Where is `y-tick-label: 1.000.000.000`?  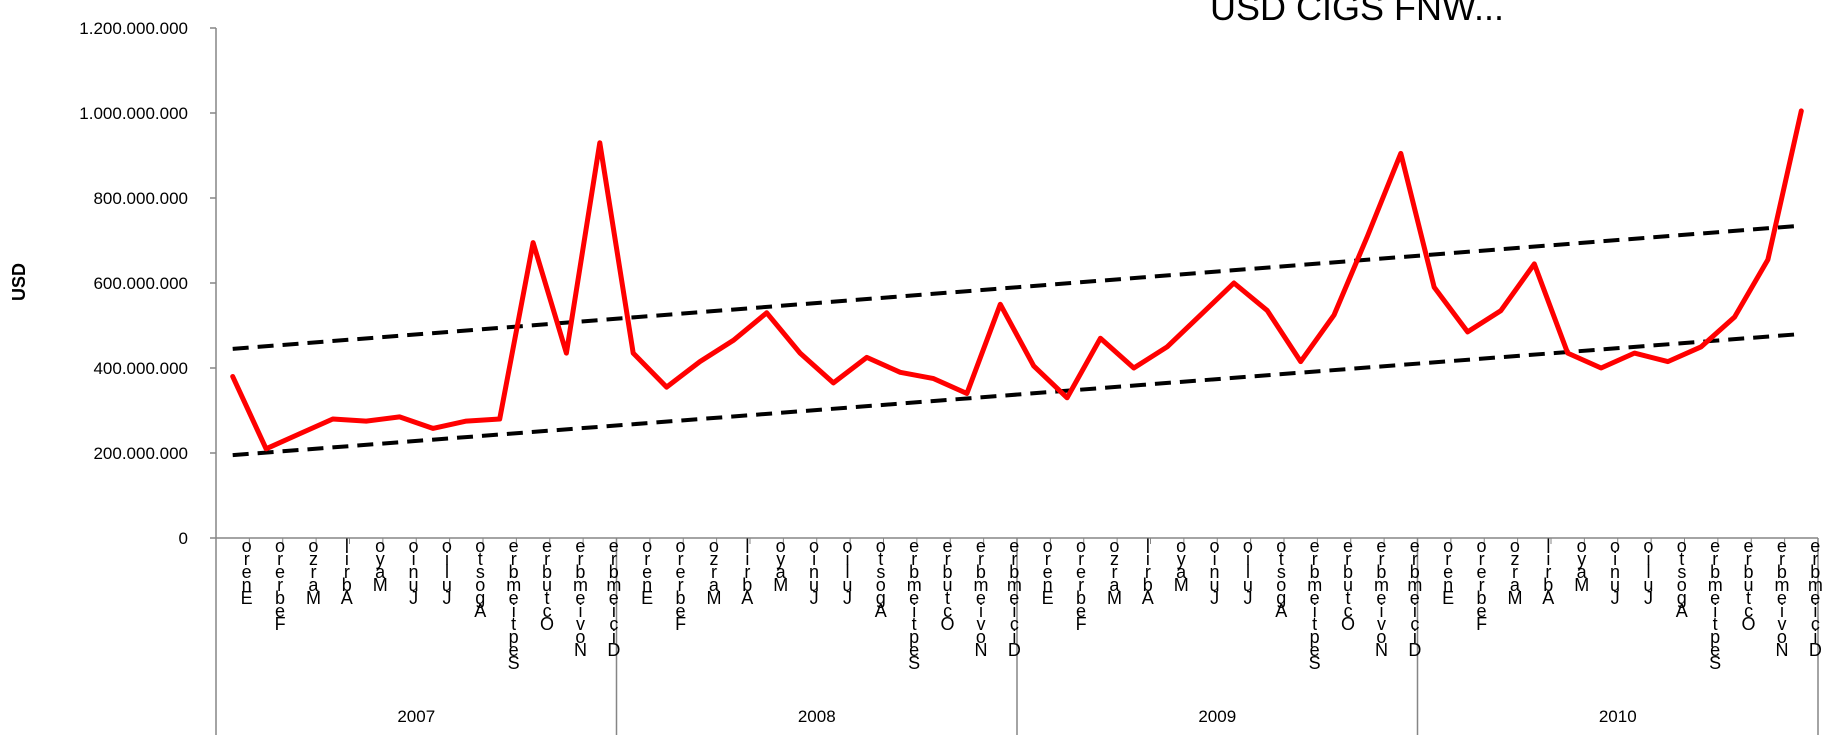
y-tick-label: 1.000.000.000 is located at coordinates (133, 113).